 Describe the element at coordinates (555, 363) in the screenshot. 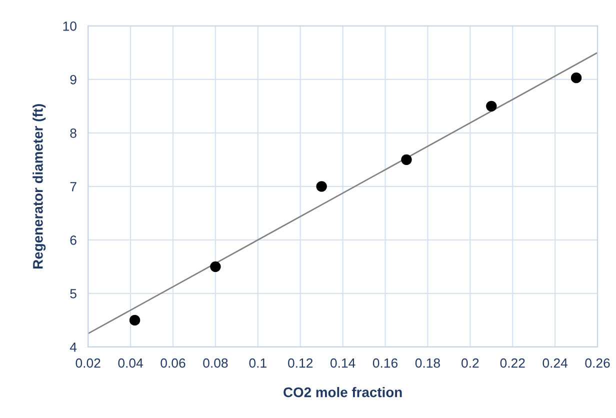

I see `x-tick-label: 0.24` at that location.